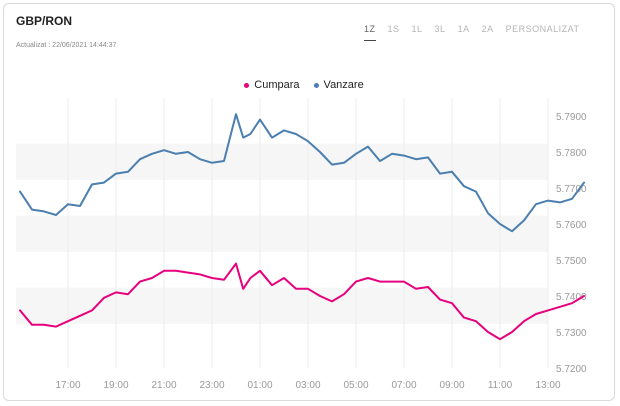 This screenshot has width=620, height=406. I want to click on y-tick-label: 5.7600, so click(571, 225).